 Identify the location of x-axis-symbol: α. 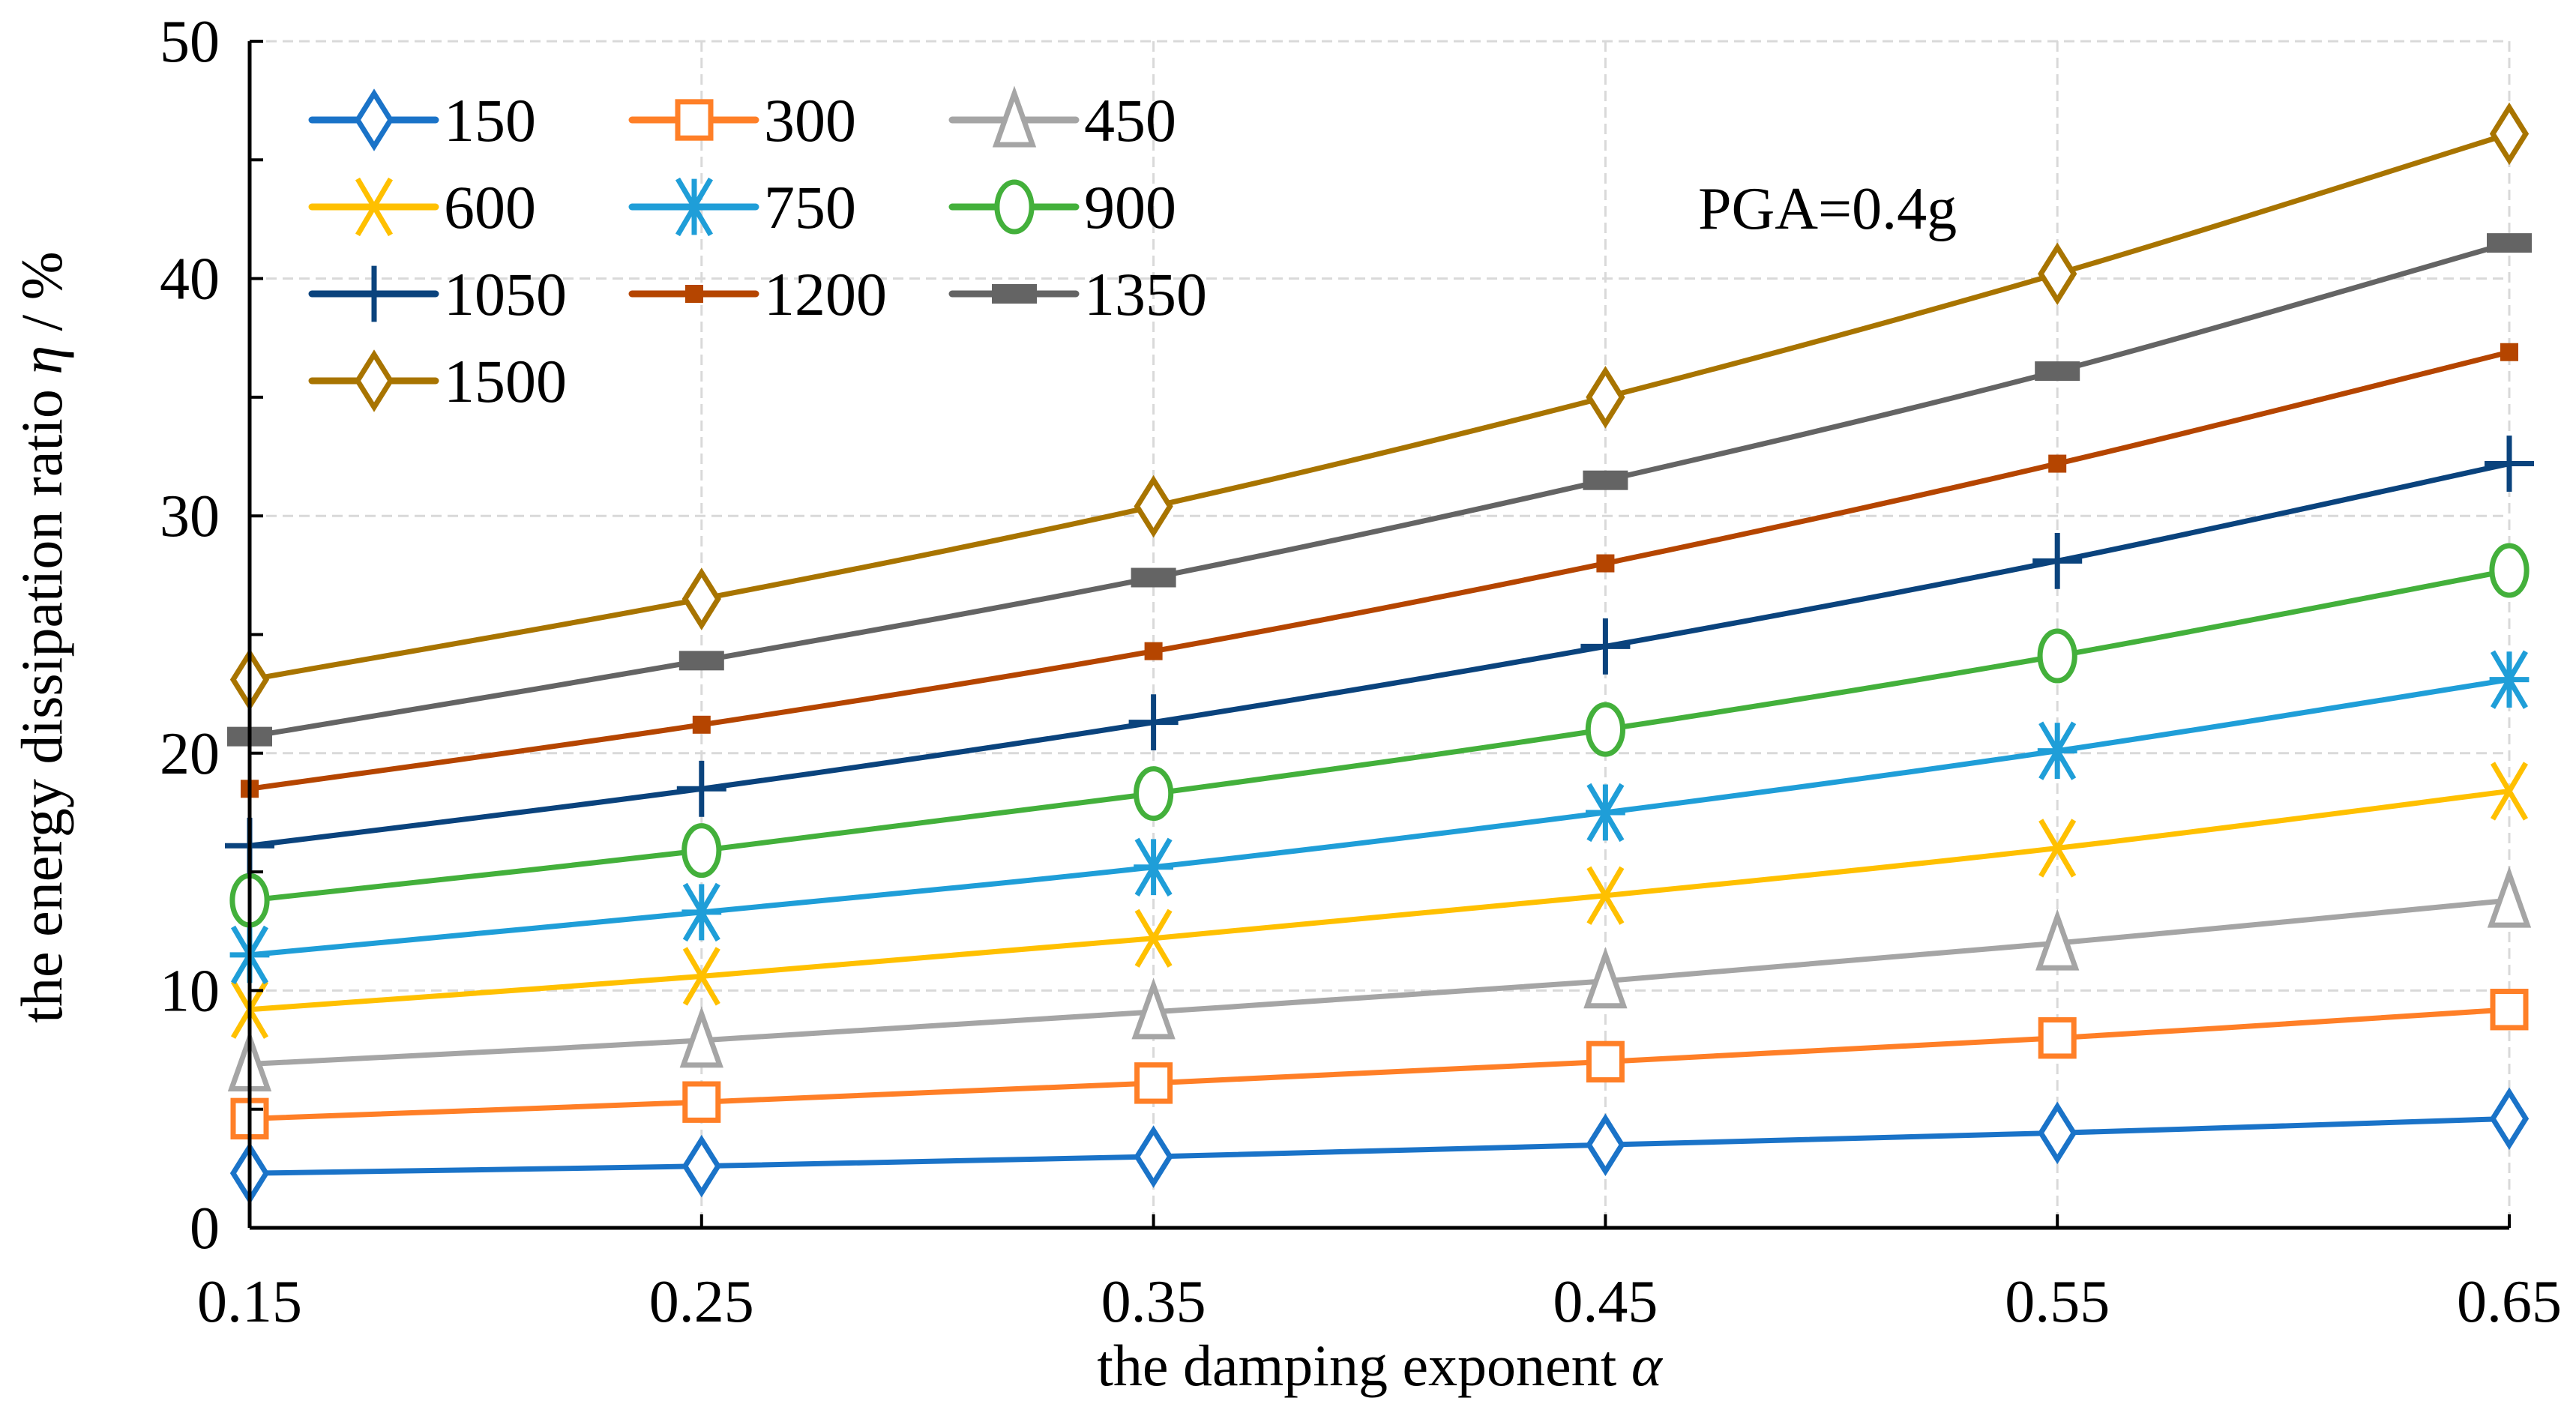
(1648, 1365).